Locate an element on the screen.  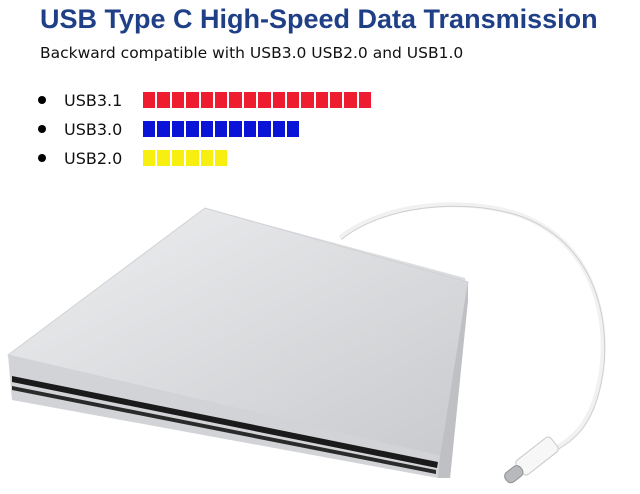
speed-row-usb3-0: USB3.0 is located at coordinates (169, 129).